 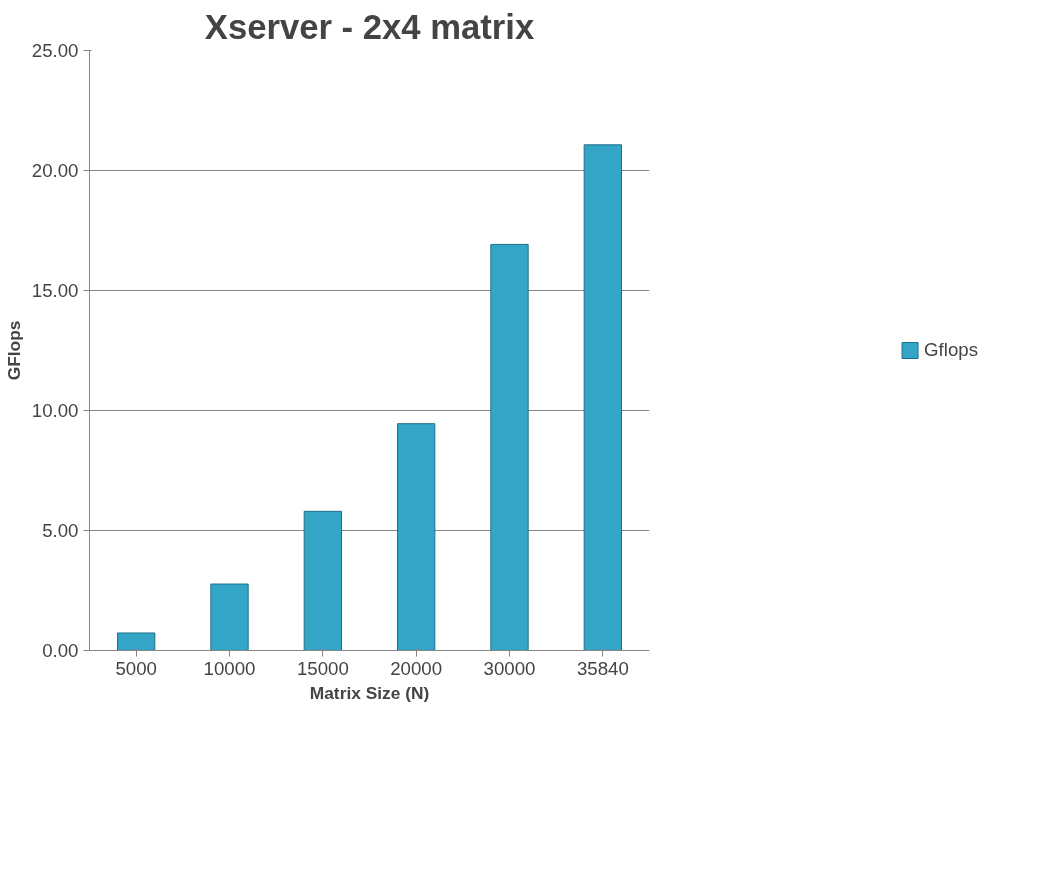 What do you see at coordinates (416, 668) in the screenshot?
I see `x-tick-label: 20000` at bounding box center [416, 668].